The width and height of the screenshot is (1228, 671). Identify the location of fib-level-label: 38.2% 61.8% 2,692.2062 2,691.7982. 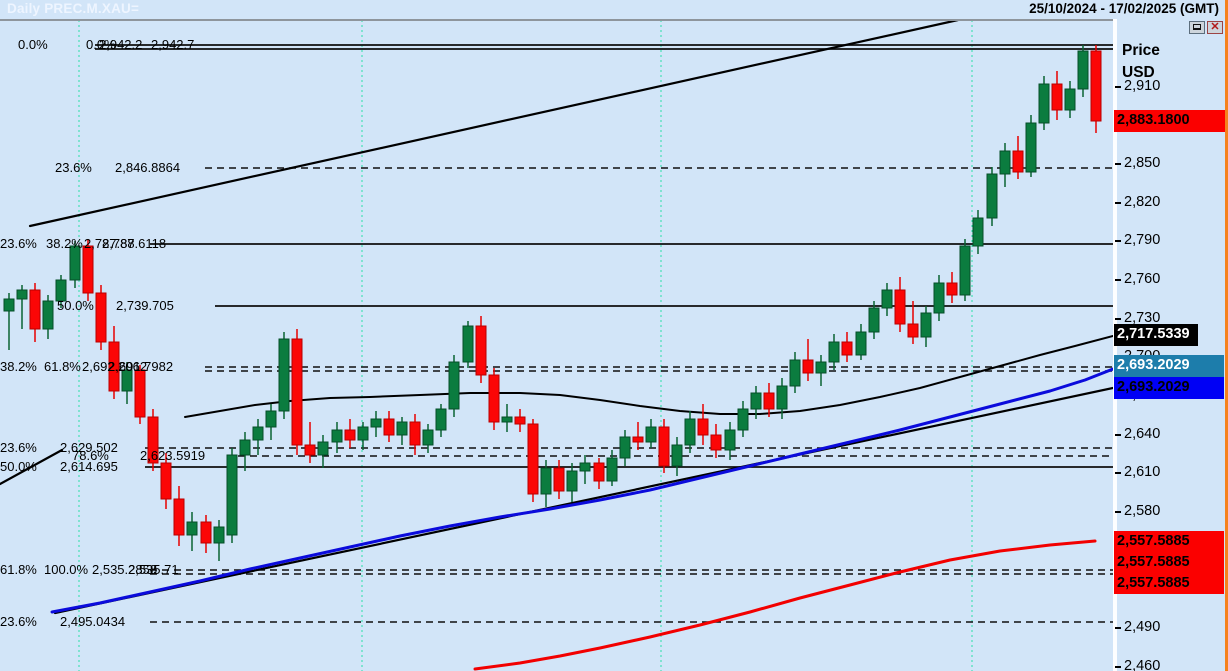
(556, 367).